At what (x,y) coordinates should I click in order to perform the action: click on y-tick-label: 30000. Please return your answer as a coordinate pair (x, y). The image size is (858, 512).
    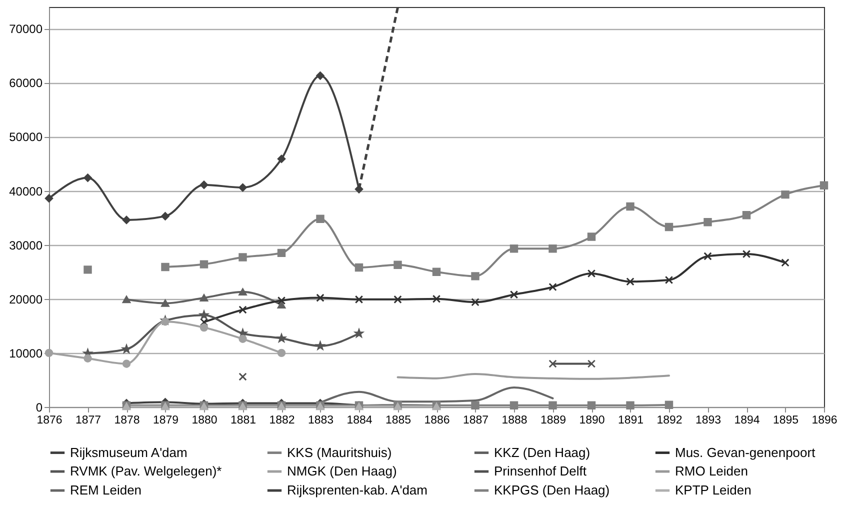
    Looking at the image, I should click on (26, 245).